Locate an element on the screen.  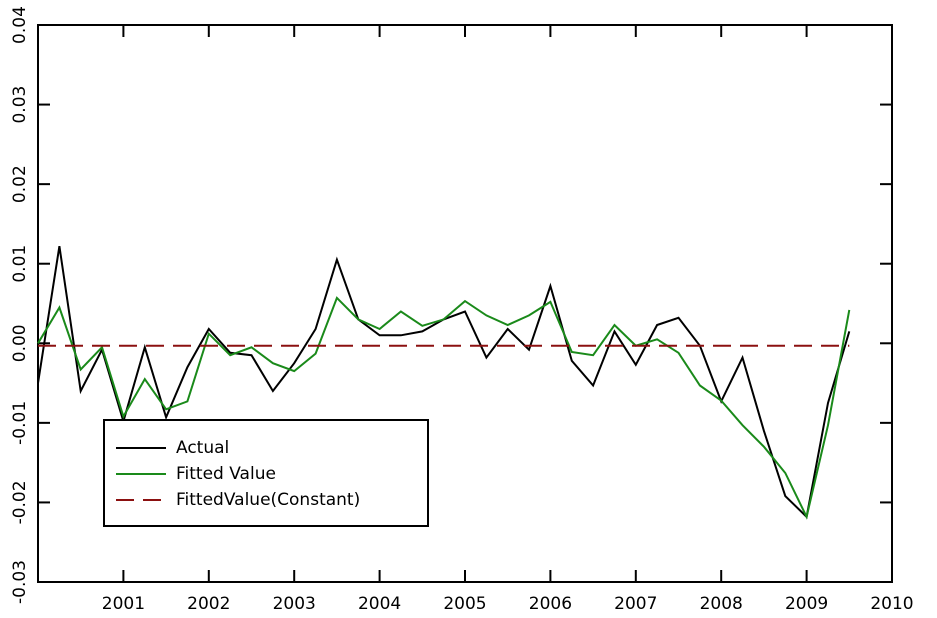
y-tick-label: 0.02 is located at coordinates (20, 184).